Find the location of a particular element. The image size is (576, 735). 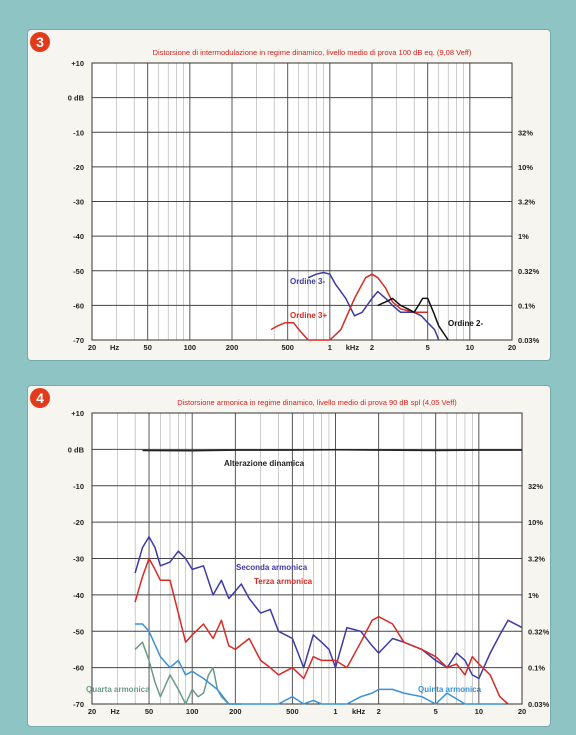

chart-number-badge: 4 is located at coordinates (40, 398).